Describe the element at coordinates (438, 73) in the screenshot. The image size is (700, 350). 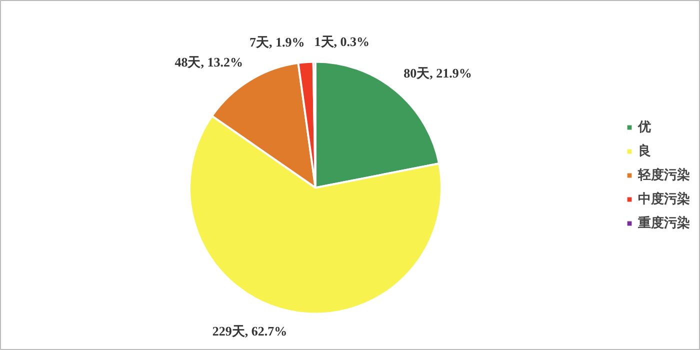
I see `data-label: 80天, 21.9%` at that location.